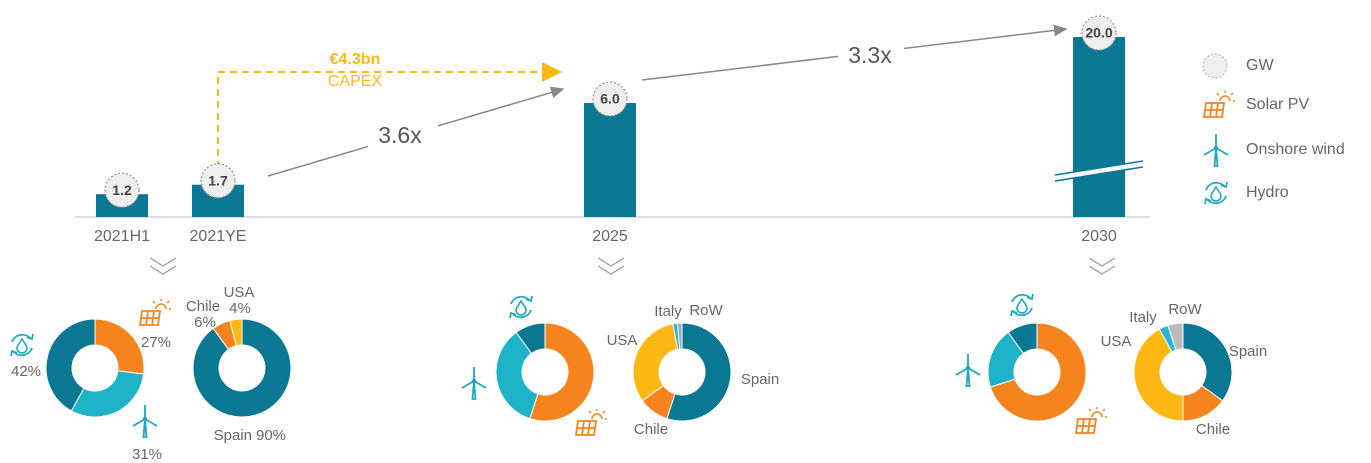 This screenshot has width=1371, height=463. I want to click on annotation: 3.6x, so click(400, 135).